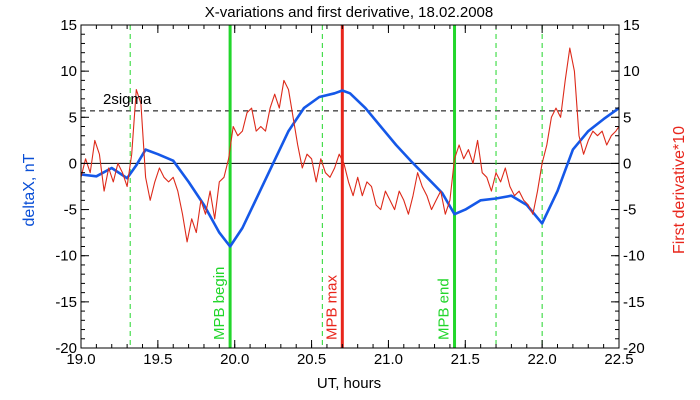 Image resolution: width=700 pixels, height=400 pixels. What do you see at coordinates (465, 359) in the screenshot?
I see `x-tick-label: 21.5` at bounding box center [465, 359].